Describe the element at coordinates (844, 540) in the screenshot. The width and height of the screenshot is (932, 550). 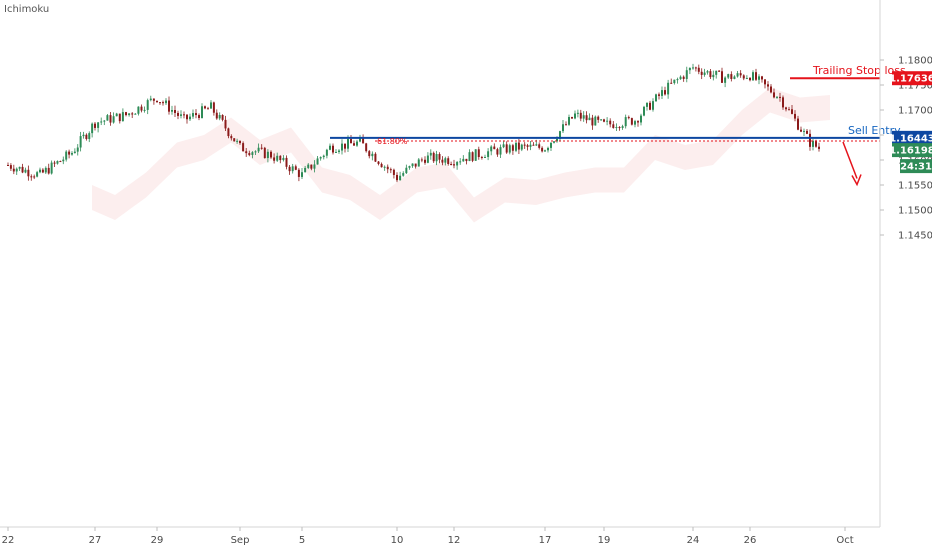
I see `x-tick-label: Oct` at that location.